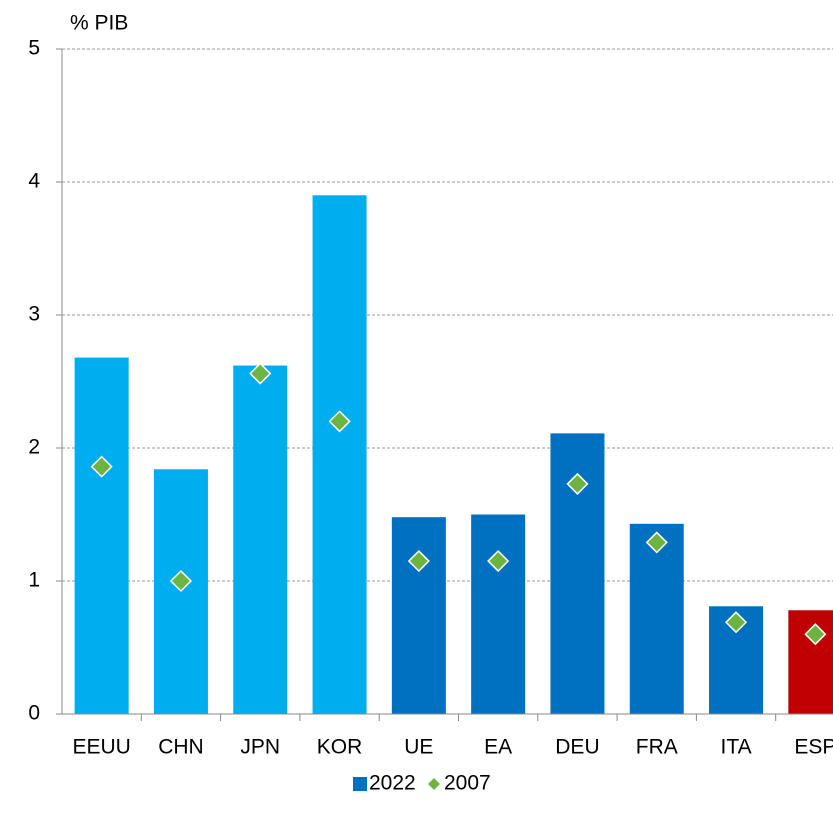 The width and height of the screenshot is (833, 822). I want to click on y-tick-label: 2, so click(34, 447).